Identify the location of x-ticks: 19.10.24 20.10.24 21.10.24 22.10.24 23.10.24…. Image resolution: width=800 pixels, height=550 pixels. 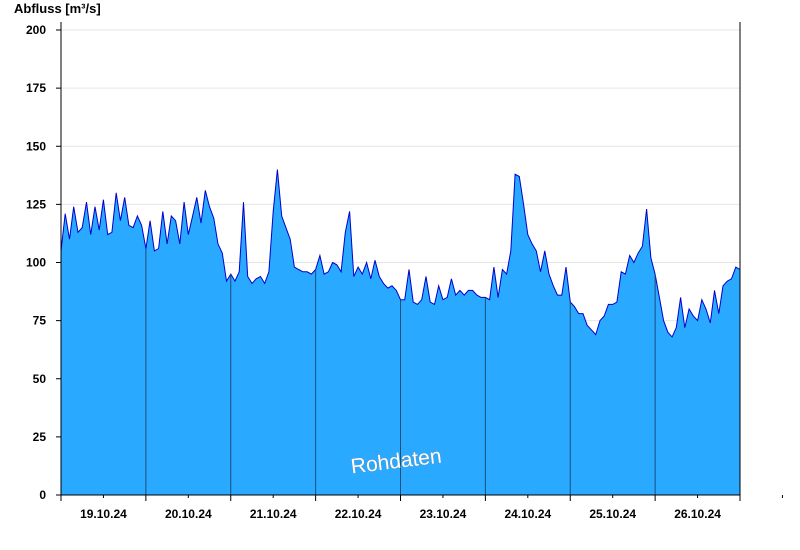
(421, 508).